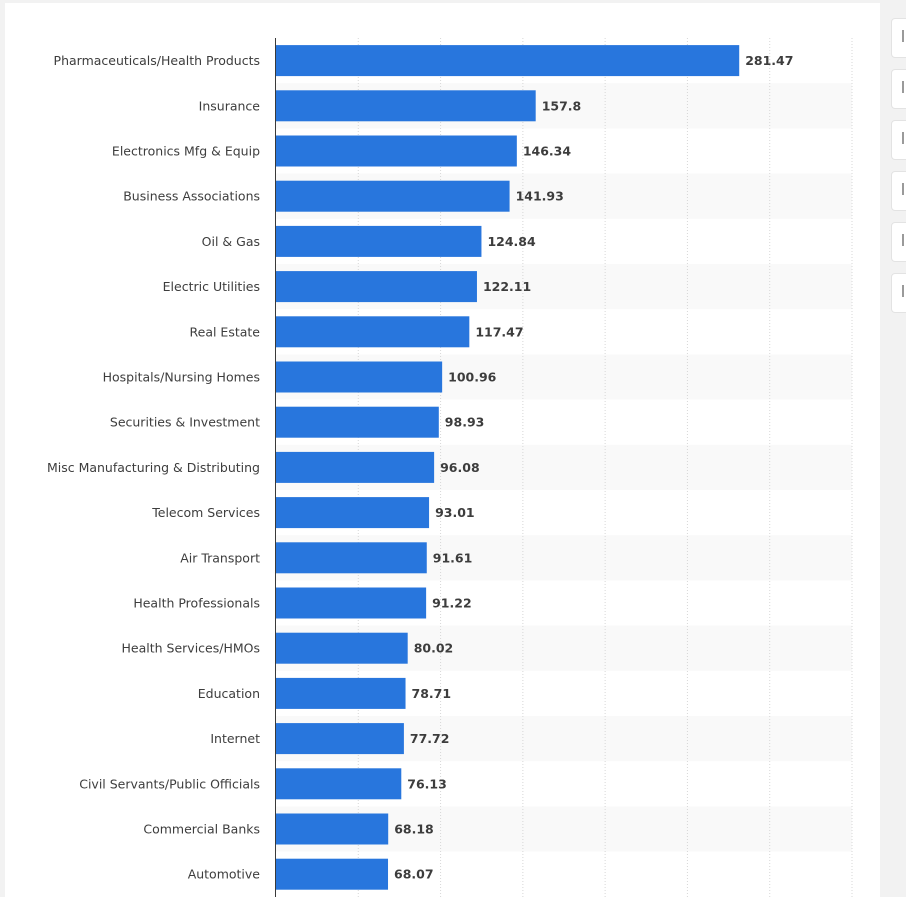  I want to click on value-label: 78.71, so click(432, 693).